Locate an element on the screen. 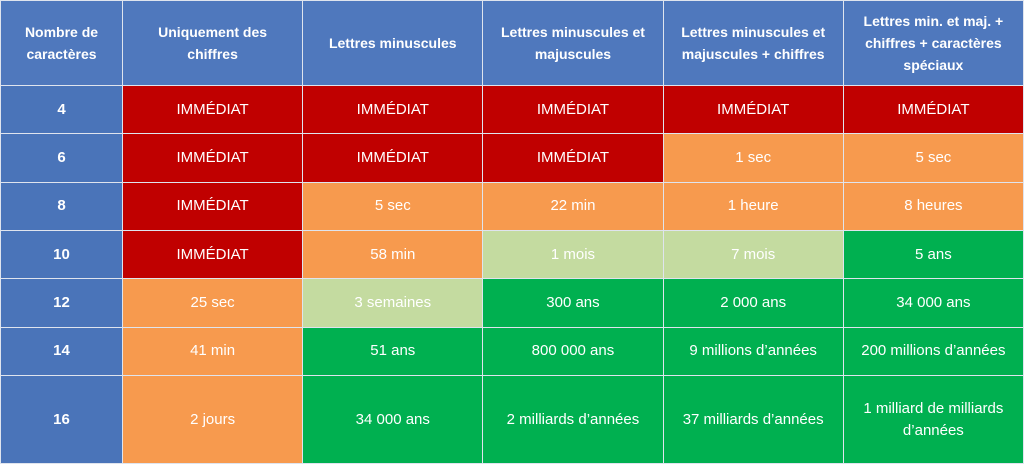 This screenshot has height=464, width=1024. row-header: 12 is located at coordinates (61, 303).